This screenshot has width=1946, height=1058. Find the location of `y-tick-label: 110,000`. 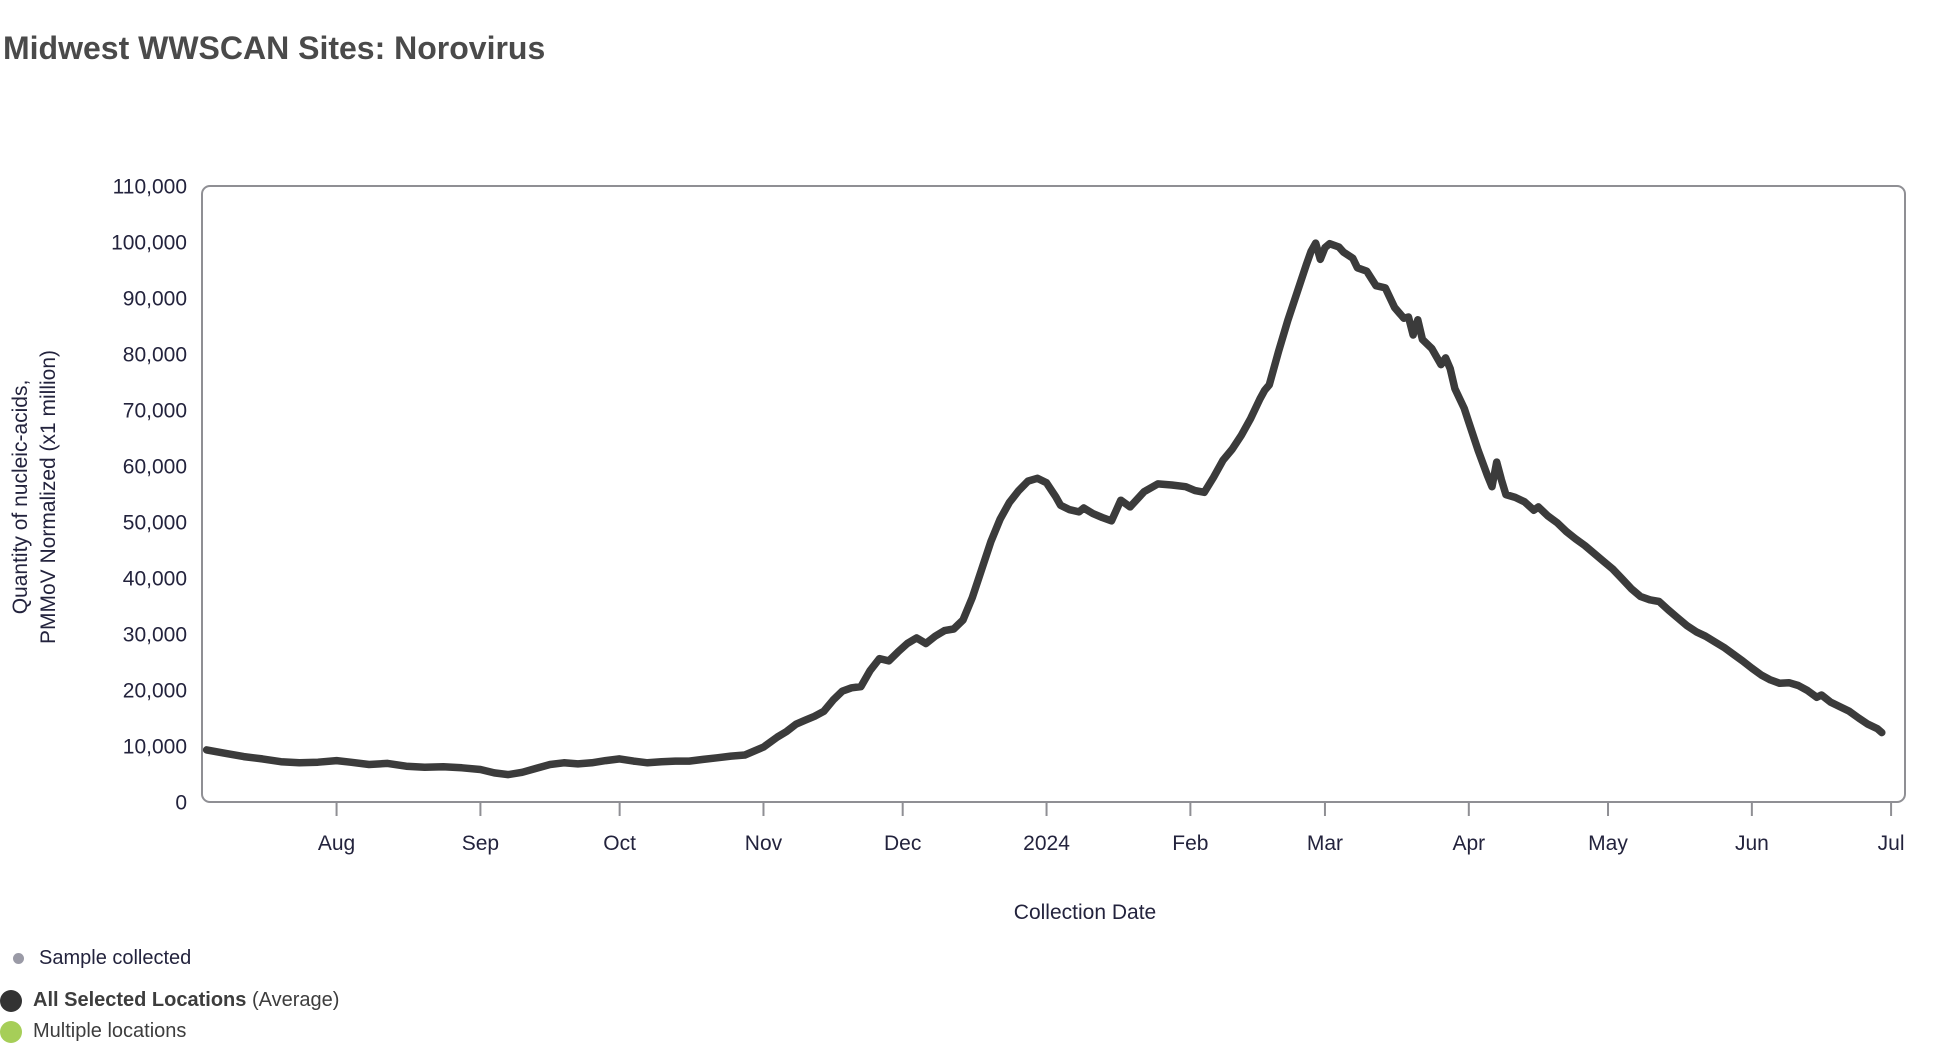

y-tick-label: 110,000 is located at coordinates (150, 187).